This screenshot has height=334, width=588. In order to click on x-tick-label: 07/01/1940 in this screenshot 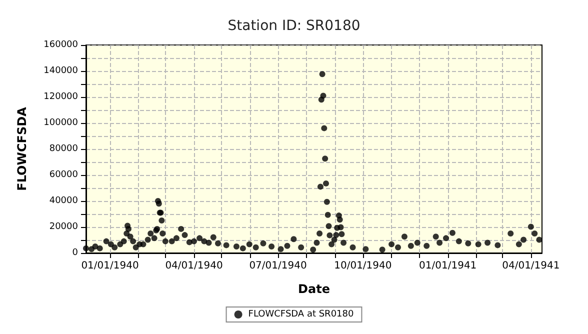, I will do `click(278, 266)`.